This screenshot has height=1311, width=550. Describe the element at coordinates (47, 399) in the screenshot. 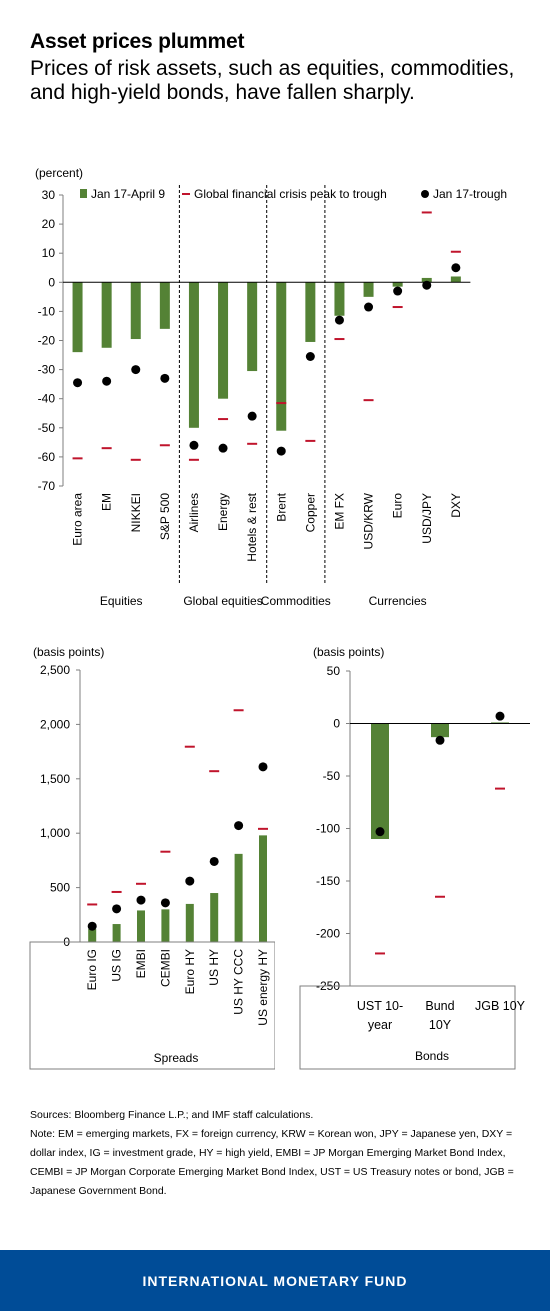

I see `y-tick-label: -40` at that location.